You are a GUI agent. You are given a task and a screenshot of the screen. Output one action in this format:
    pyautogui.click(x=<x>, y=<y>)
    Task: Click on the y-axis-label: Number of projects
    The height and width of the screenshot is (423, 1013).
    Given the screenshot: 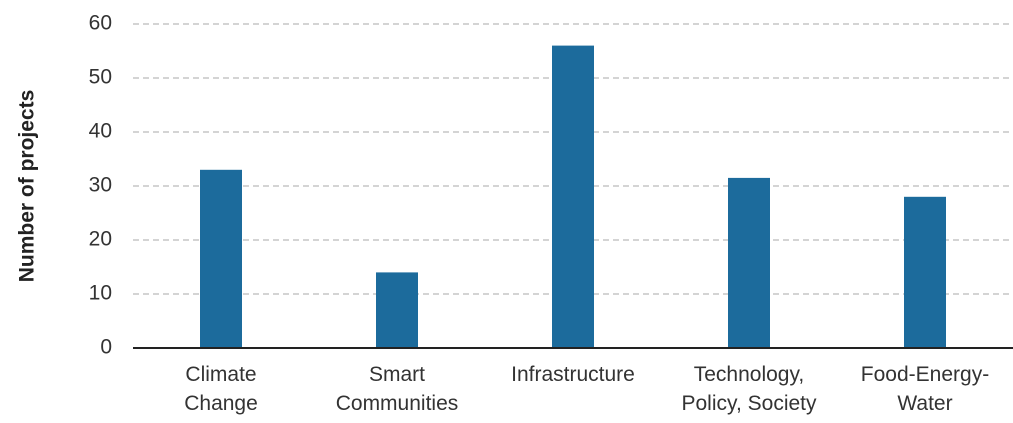 What is the action you would take?
    pyautogui.click(x=27, y=186)
    